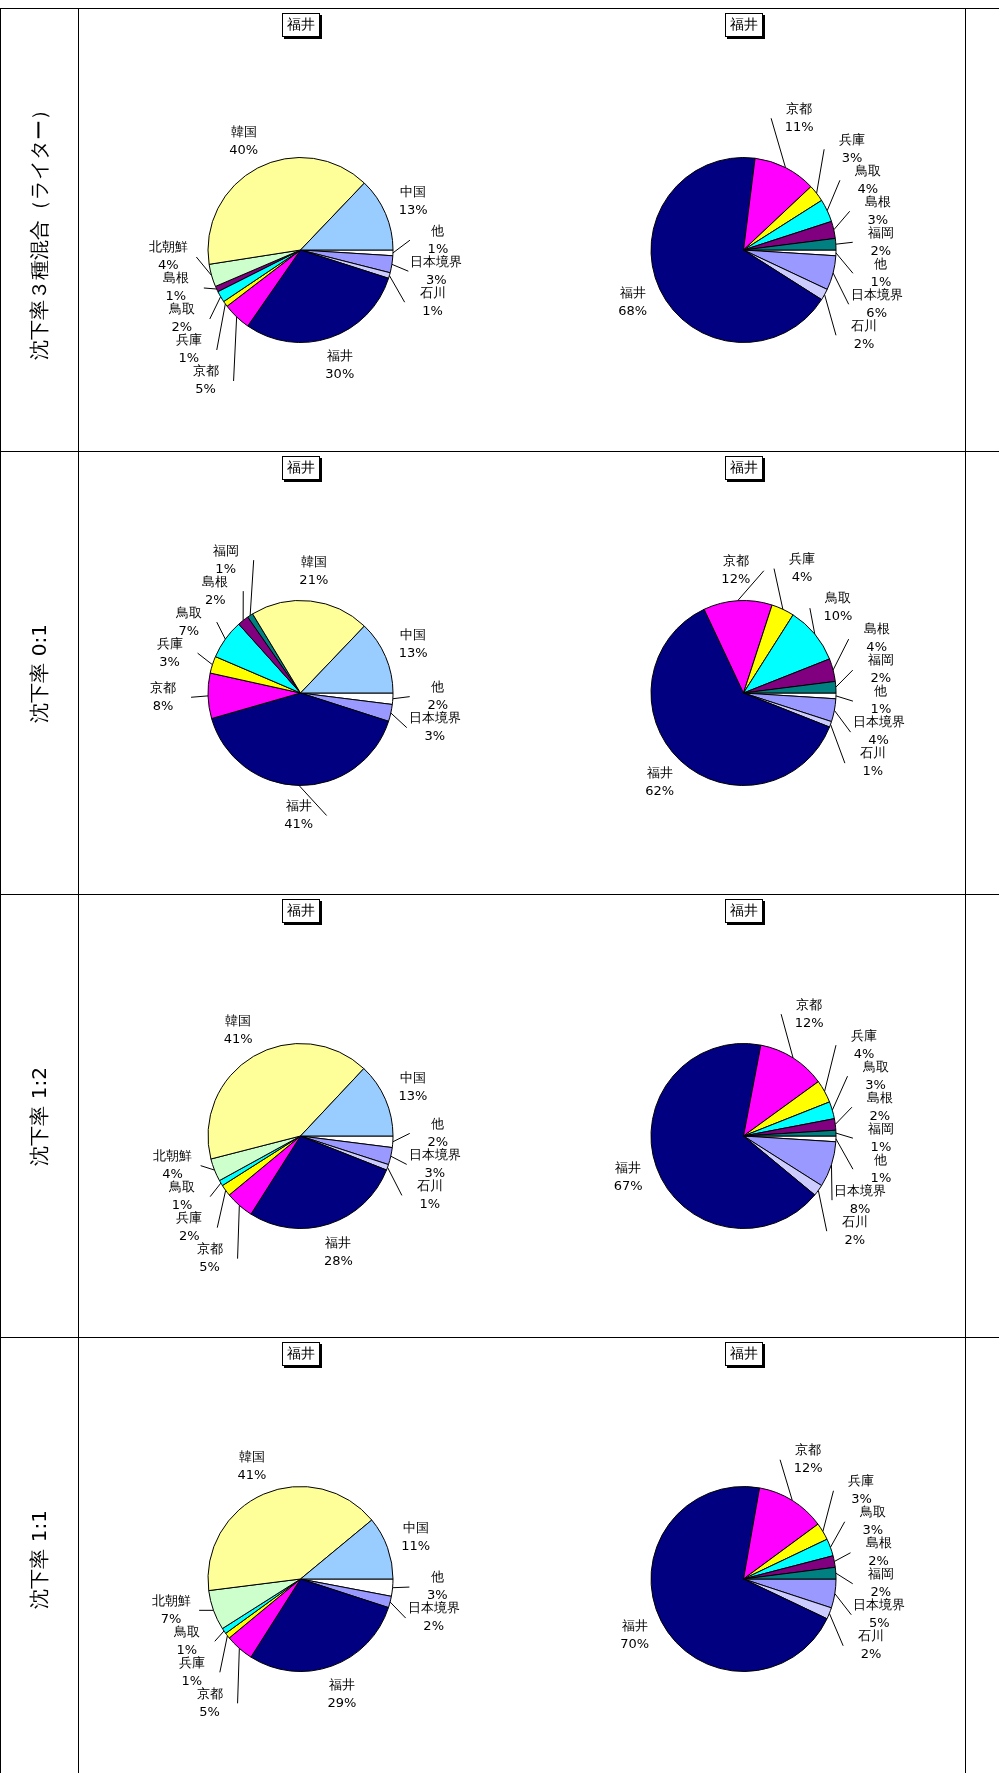  Describe the element at coordinates (628, 1185) in the screenshot. I see `data-label: 67%` at that location.